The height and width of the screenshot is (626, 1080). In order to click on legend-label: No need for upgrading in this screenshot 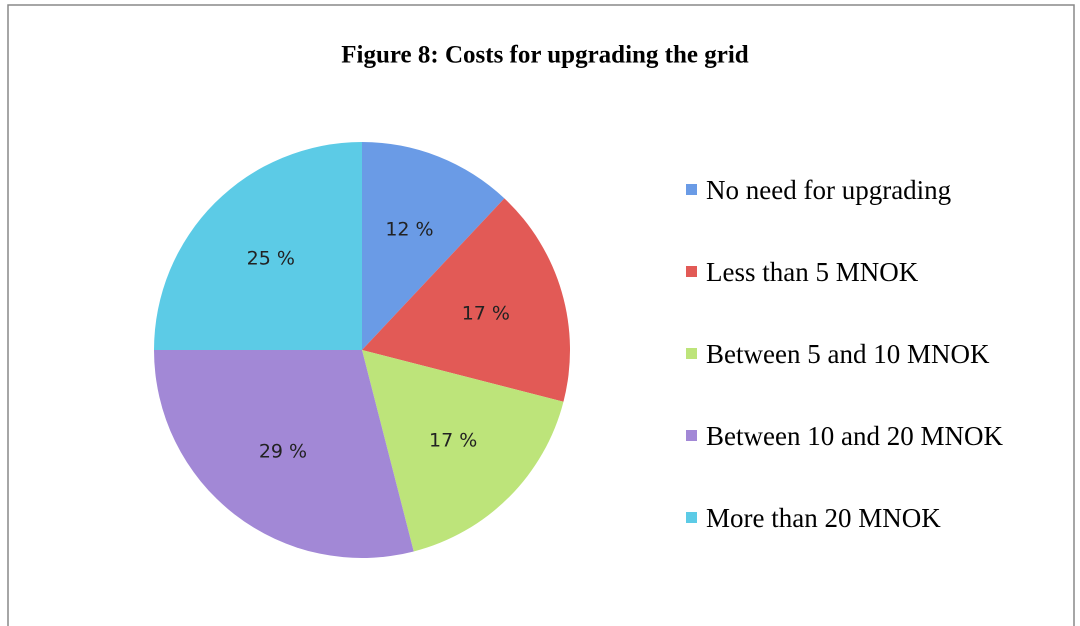, I will do `click(828, 190)`.